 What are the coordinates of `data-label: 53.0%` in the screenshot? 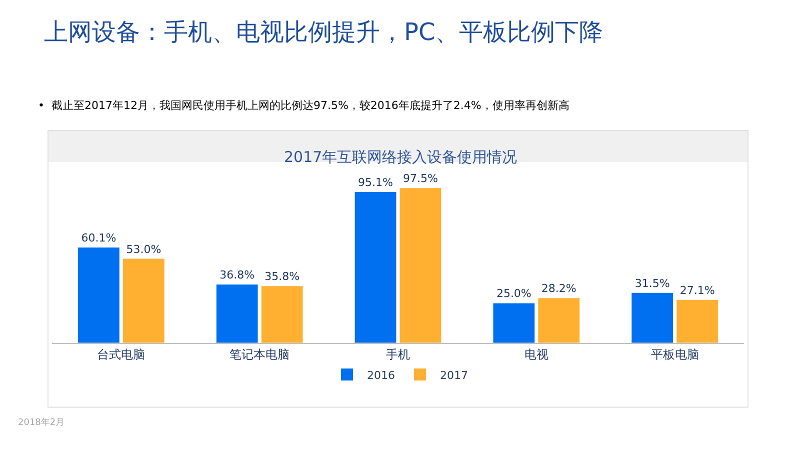 It's located at (144, 249).